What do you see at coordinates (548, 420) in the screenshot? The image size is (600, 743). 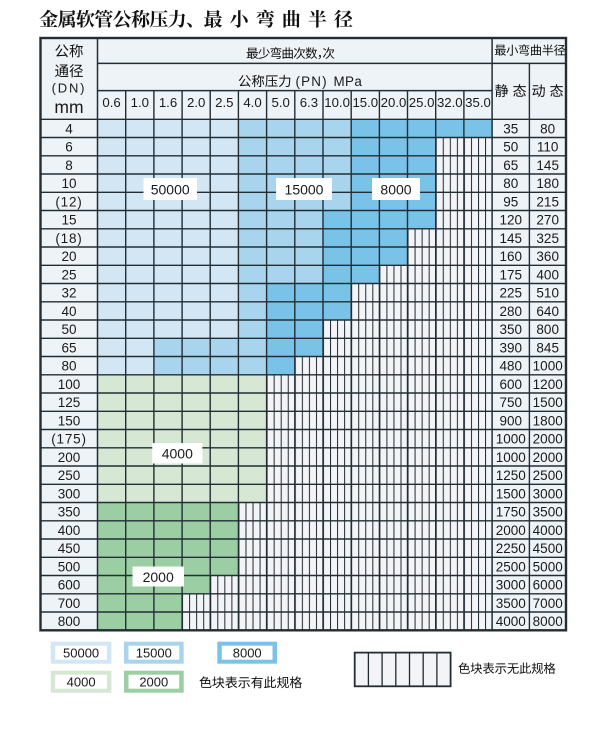 I see `svg-text: 1800` at bounding box center [548, 420].